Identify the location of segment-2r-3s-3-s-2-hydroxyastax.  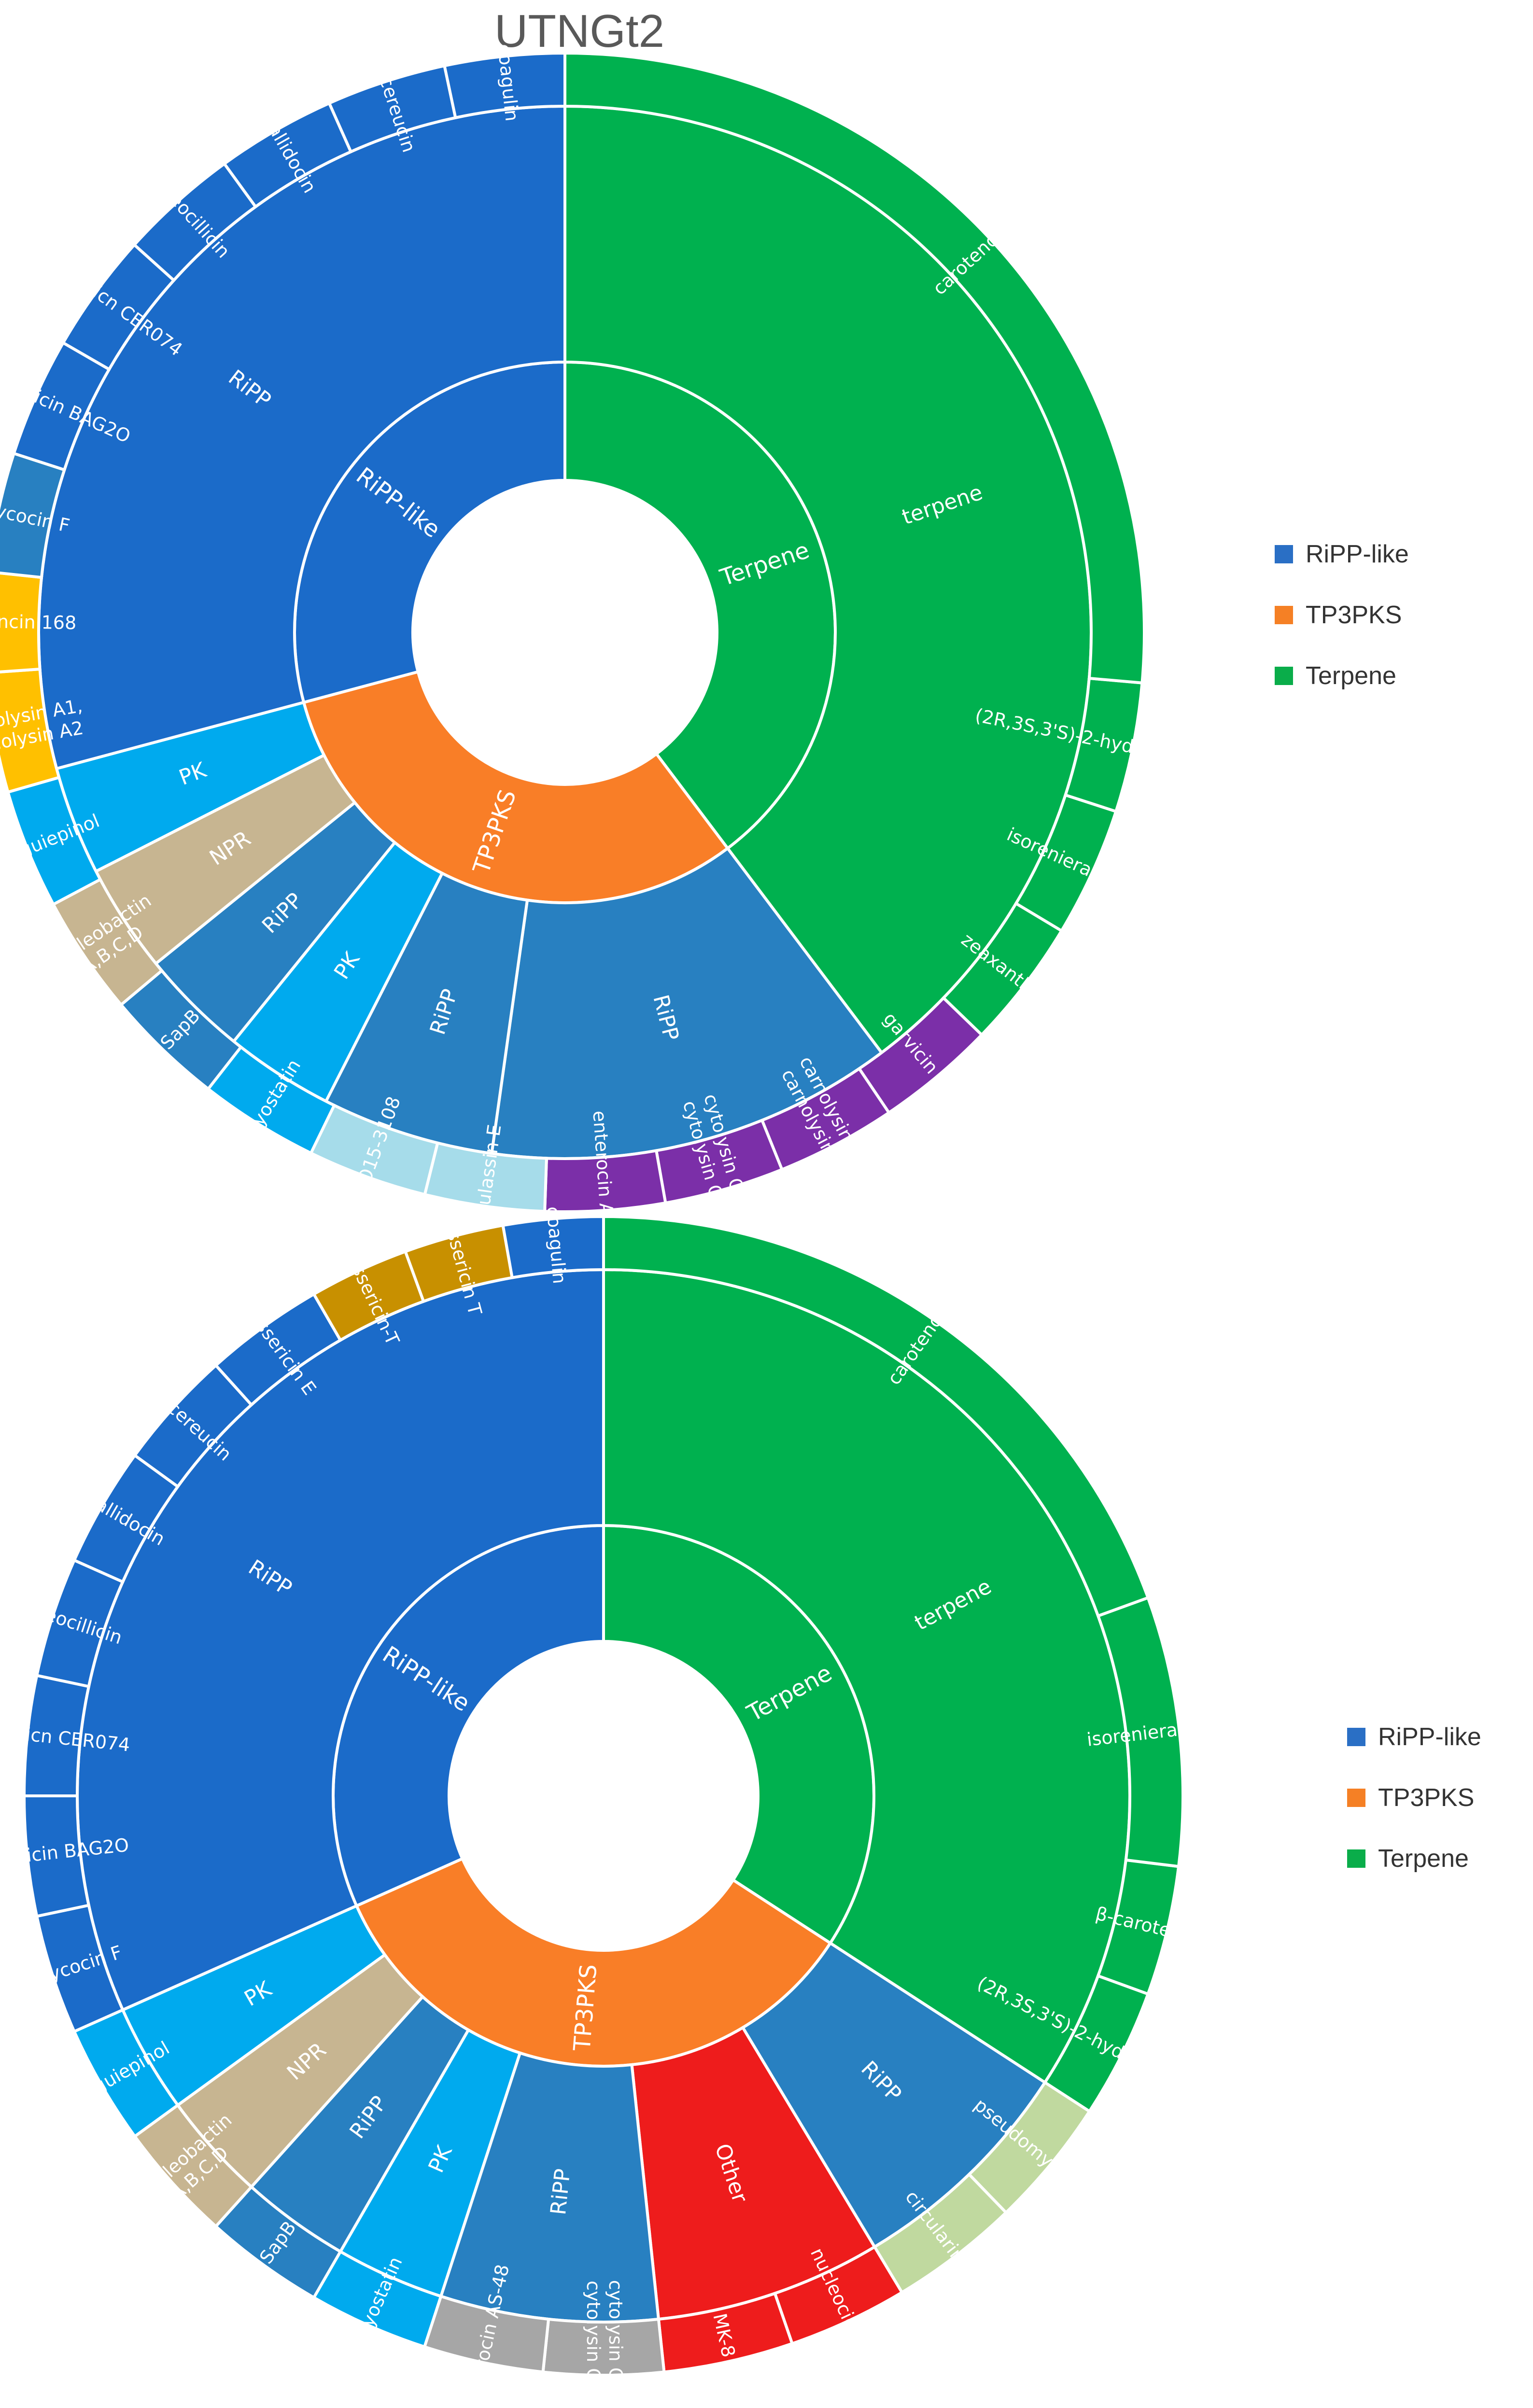
(1103, 745).